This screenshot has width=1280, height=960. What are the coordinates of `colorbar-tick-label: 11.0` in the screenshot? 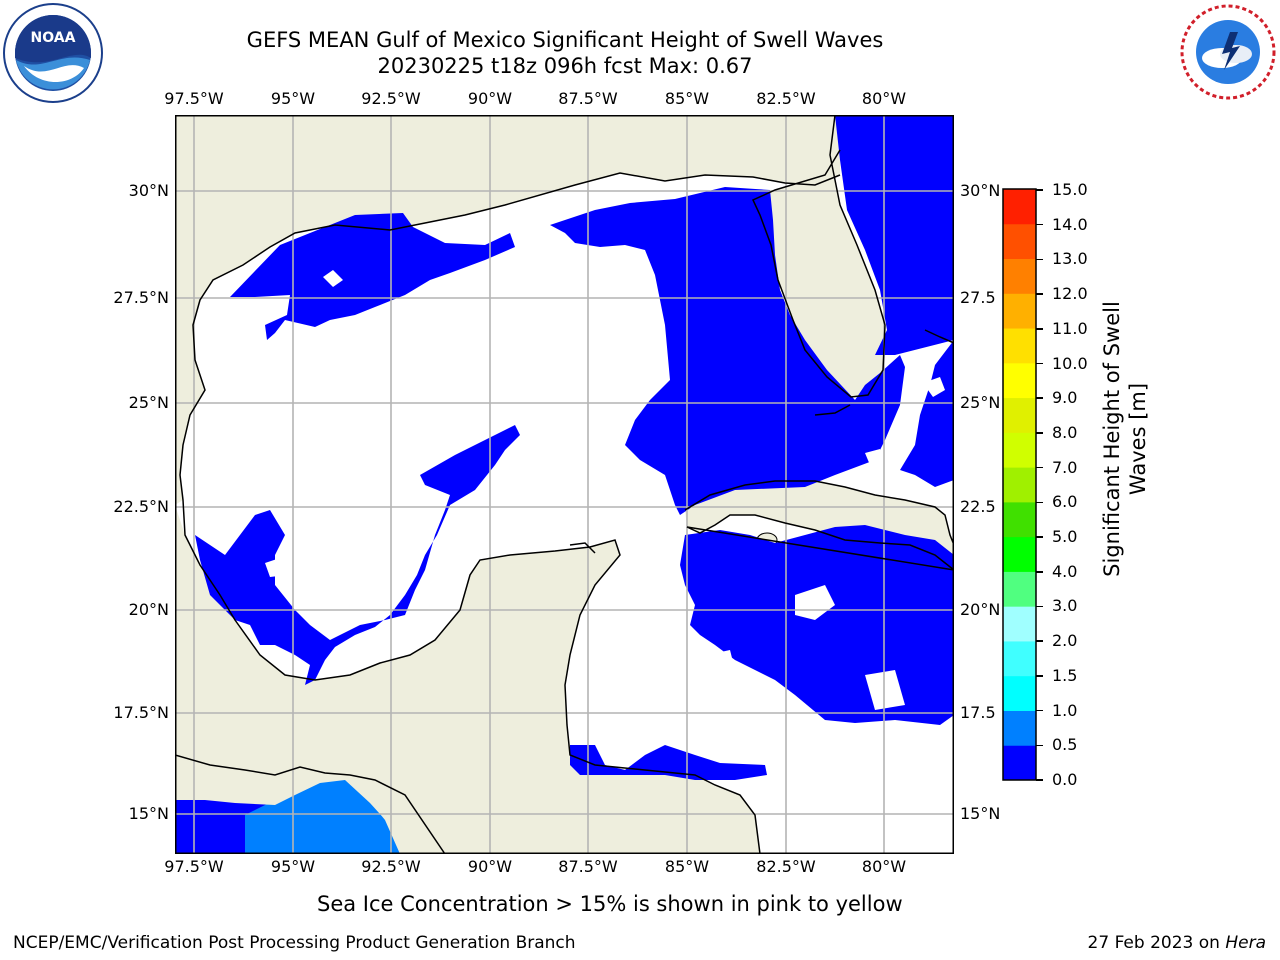 It's located at (1070, 328).